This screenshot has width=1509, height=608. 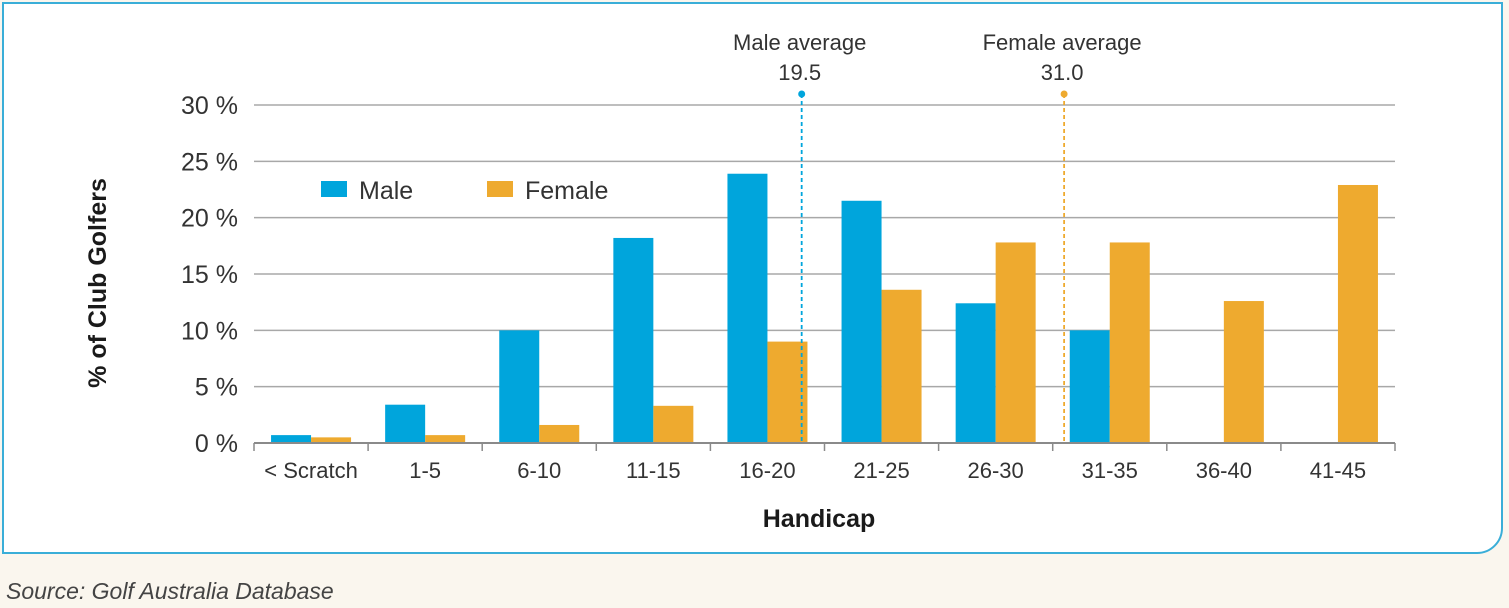 I want to click on x-tick-label: 21-25, so click(x=881, y=470).